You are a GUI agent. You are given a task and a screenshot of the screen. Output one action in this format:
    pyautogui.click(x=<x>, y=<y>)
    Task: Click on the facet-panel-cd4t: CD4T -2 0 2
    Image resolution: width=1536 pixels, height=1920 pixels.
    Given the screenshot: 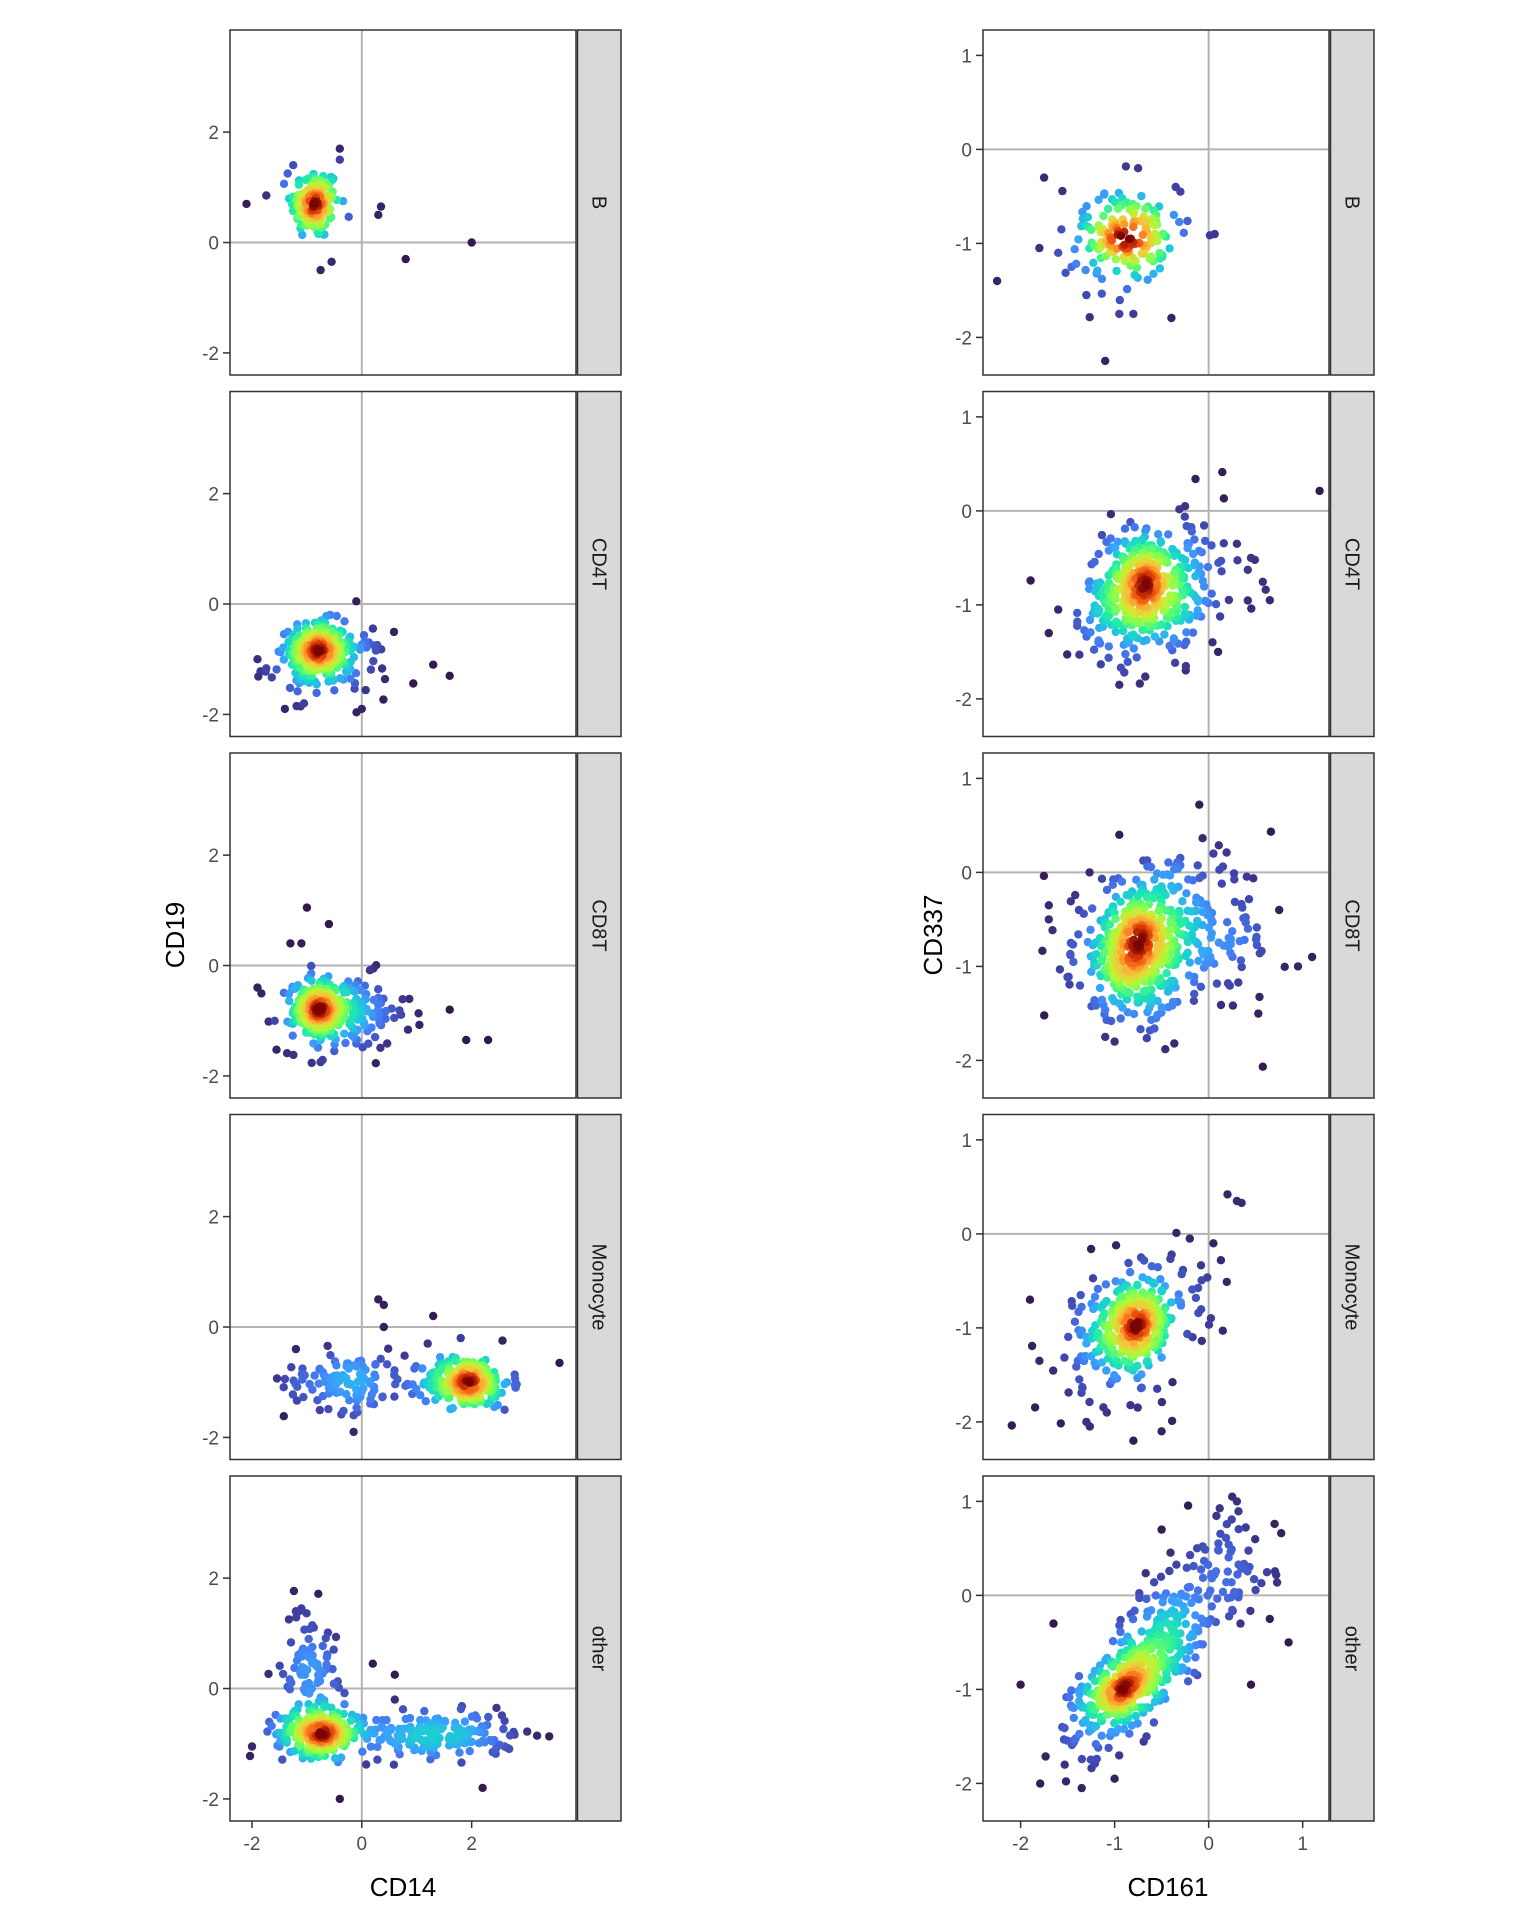 What is the action you would take?
    pyautogui.click(x=412, y=564)
    